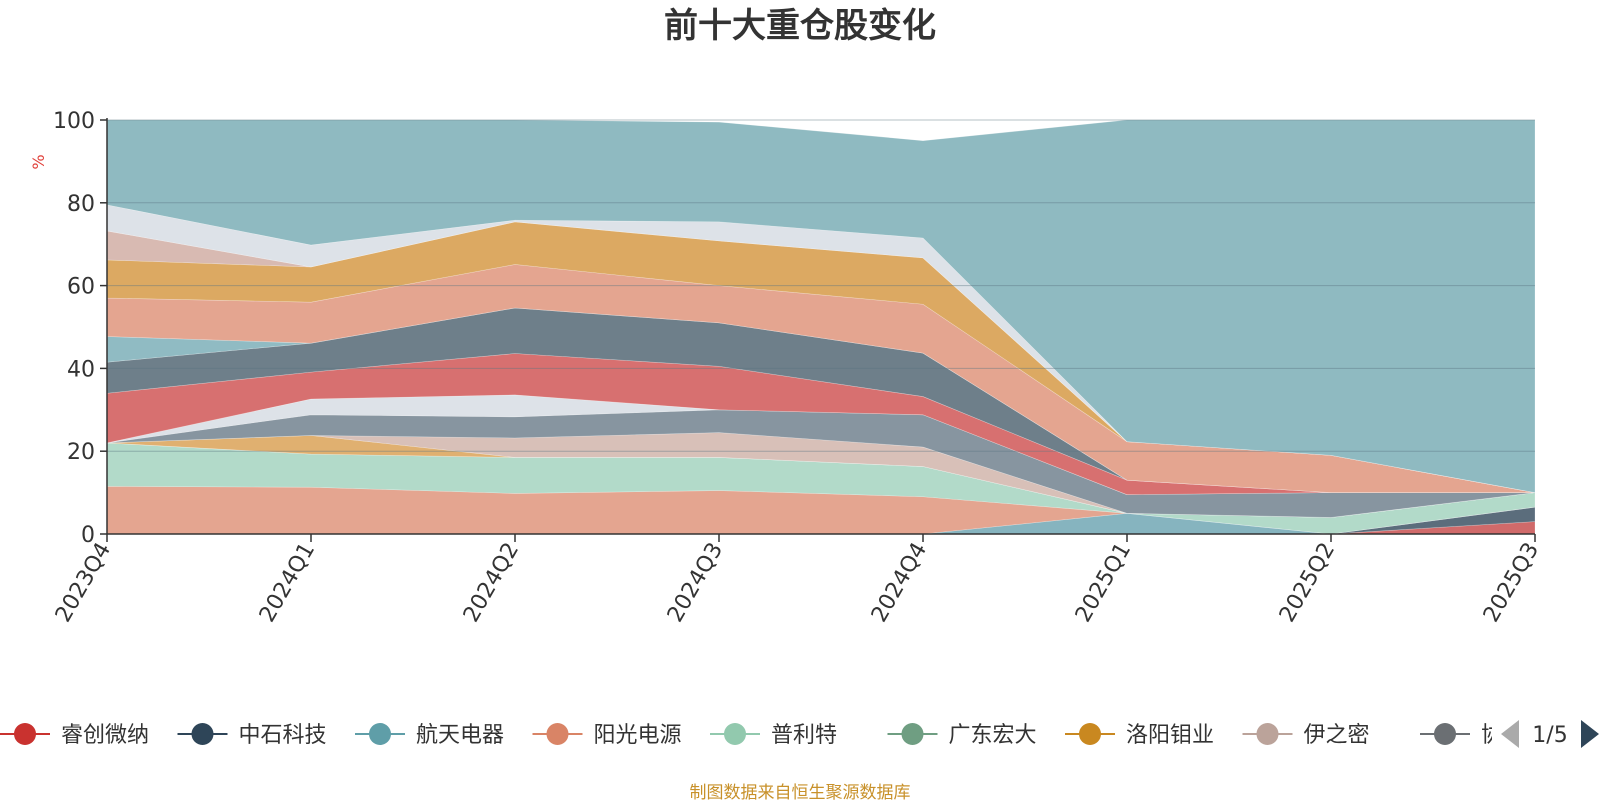 Image resolution: width=1600 pixels, height=803 pixels. I want to click on legend-label-5: 广东宏大, so click(993, 735).